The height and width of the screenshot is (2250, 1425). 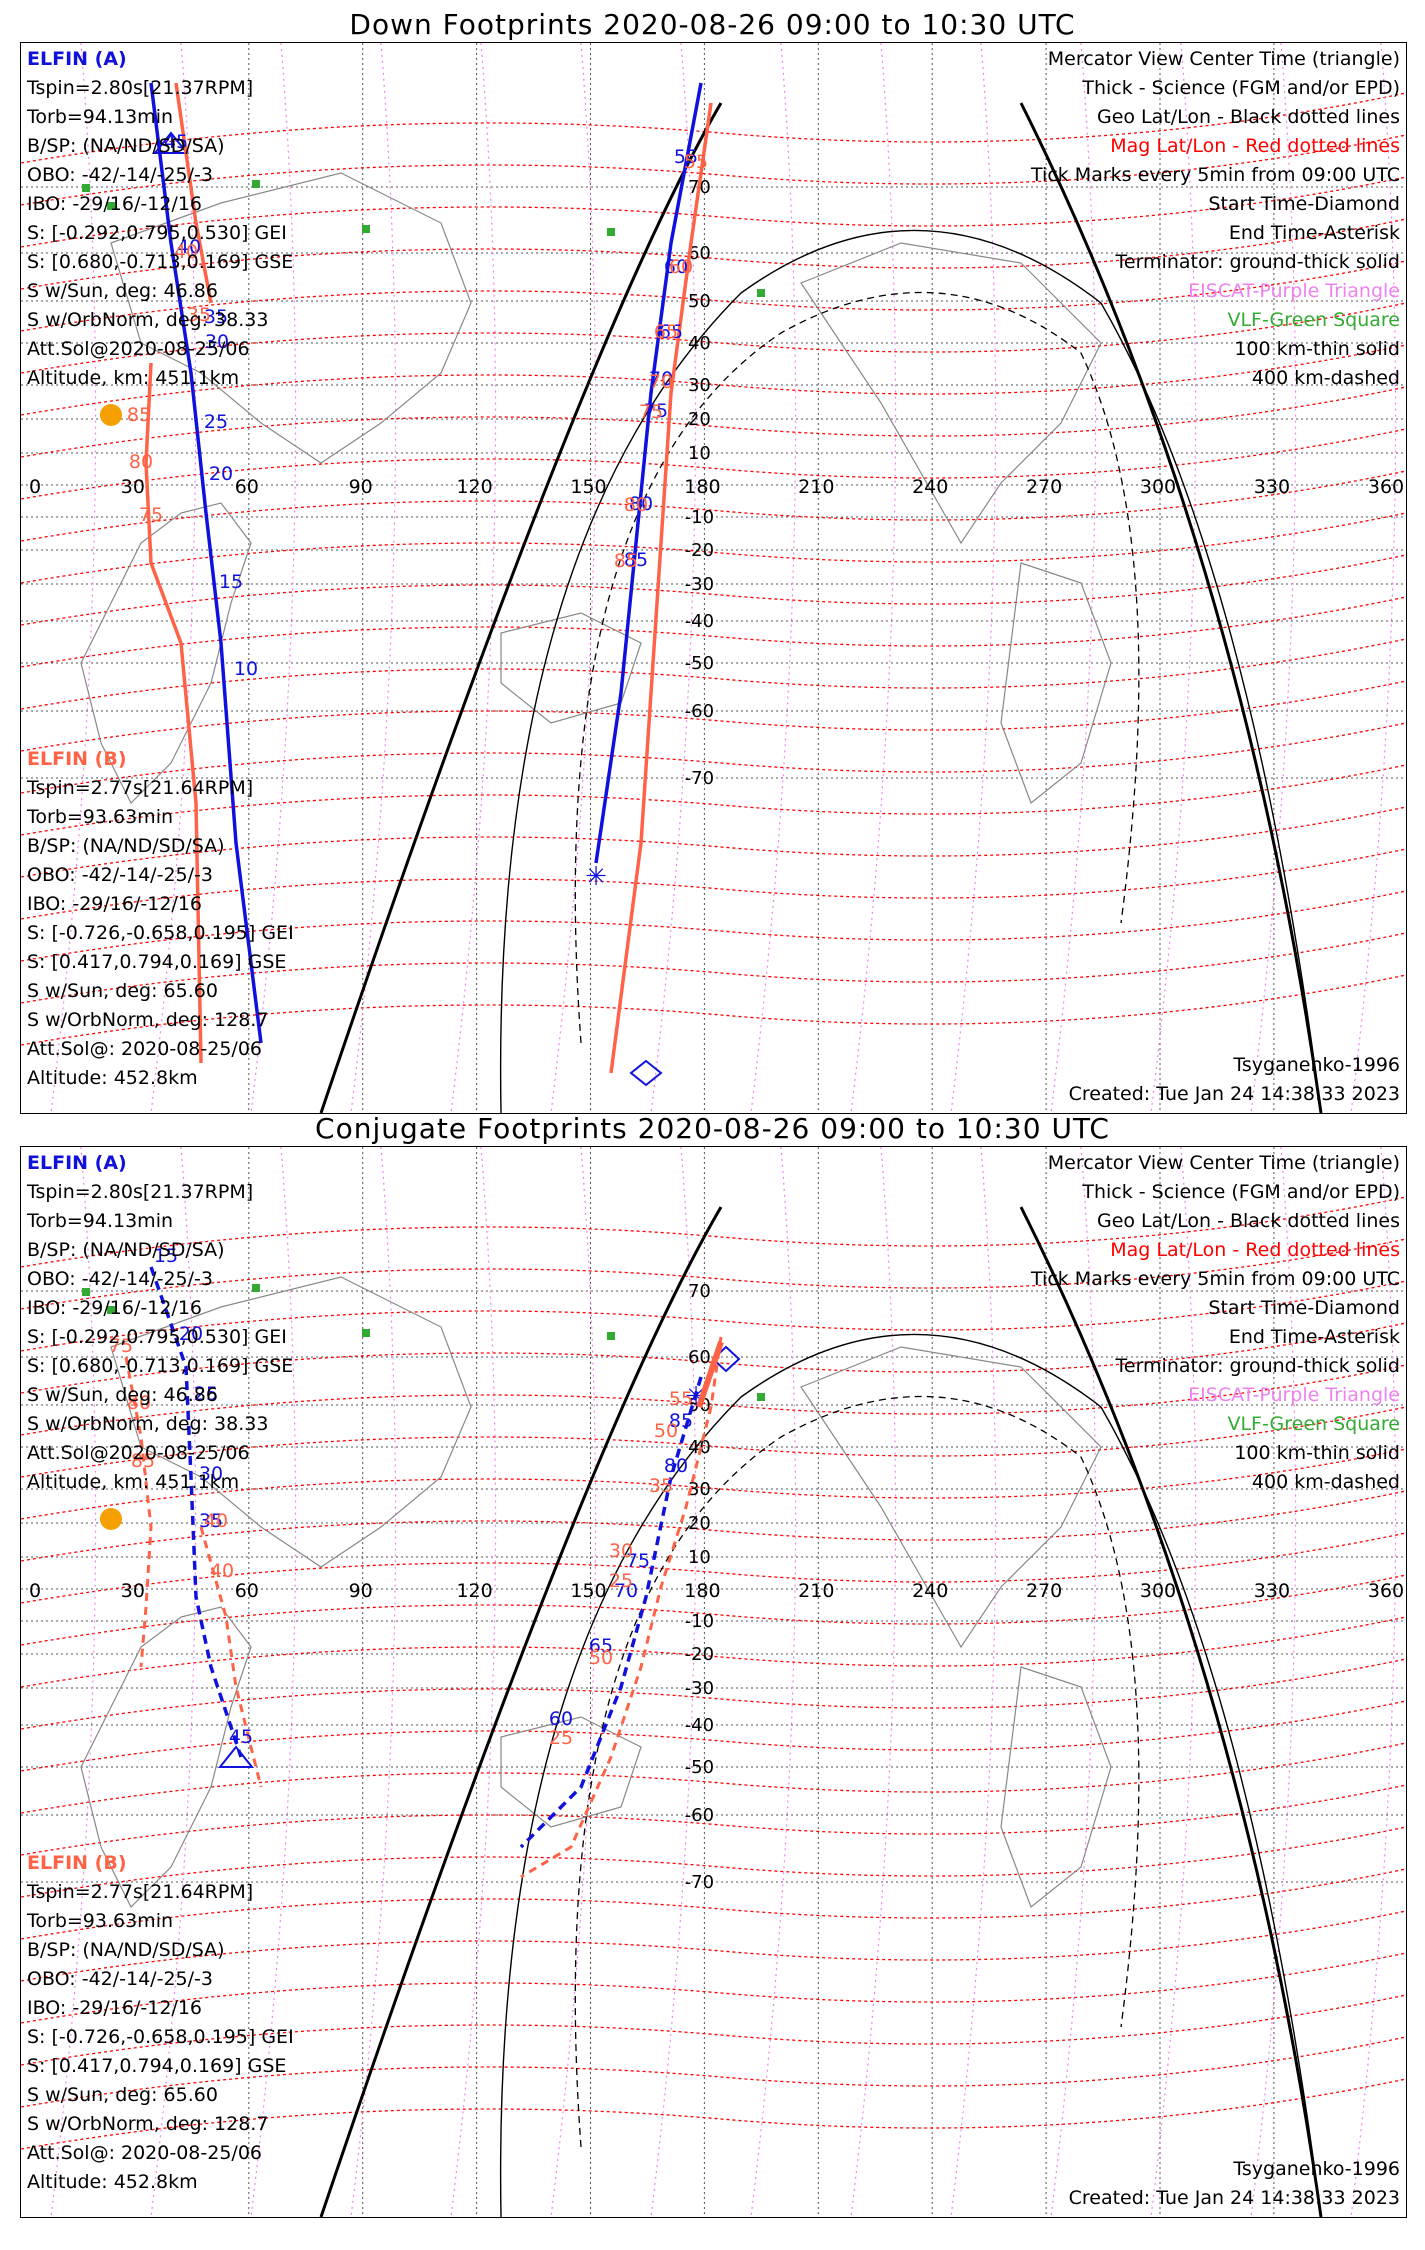 What do you see at coordinates (114, 204) in the screenshot?
I see `sat-a-line: IBO: -29/16/-12/16` at bounding box center [114, 204].